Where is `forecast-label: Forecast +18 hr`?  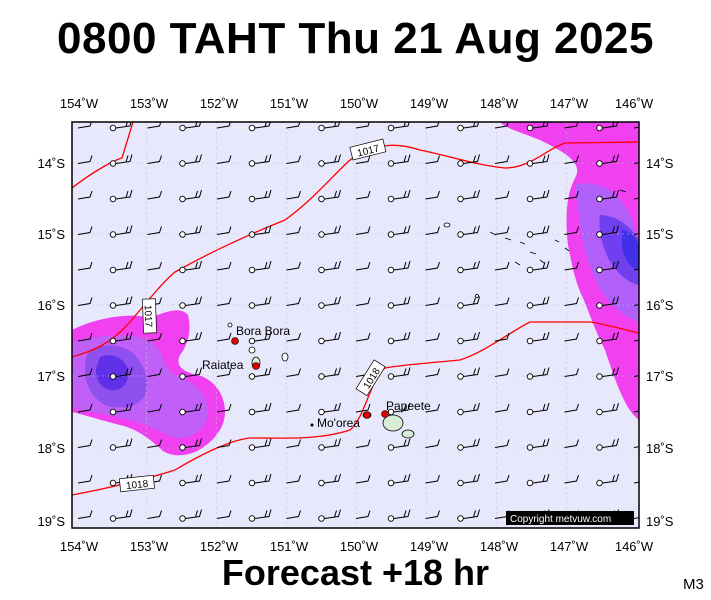 forecast-label: Forecast +18 hr is located at coordinates (355, 572).